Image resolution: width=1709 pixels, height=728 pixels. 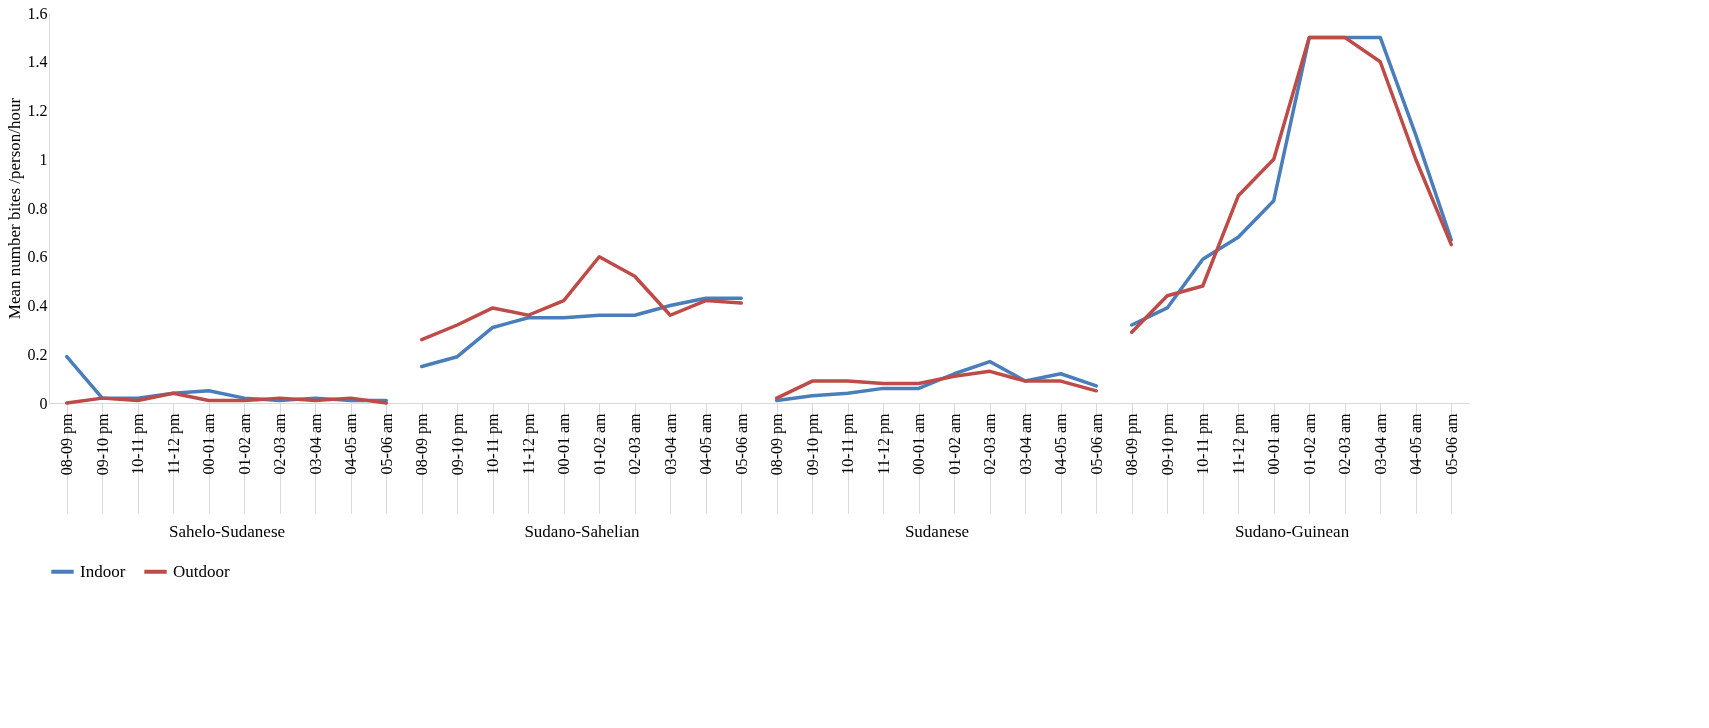 I want to click on y-axis-title: Mean number bites /person/hour, so click(x=14, y=208).